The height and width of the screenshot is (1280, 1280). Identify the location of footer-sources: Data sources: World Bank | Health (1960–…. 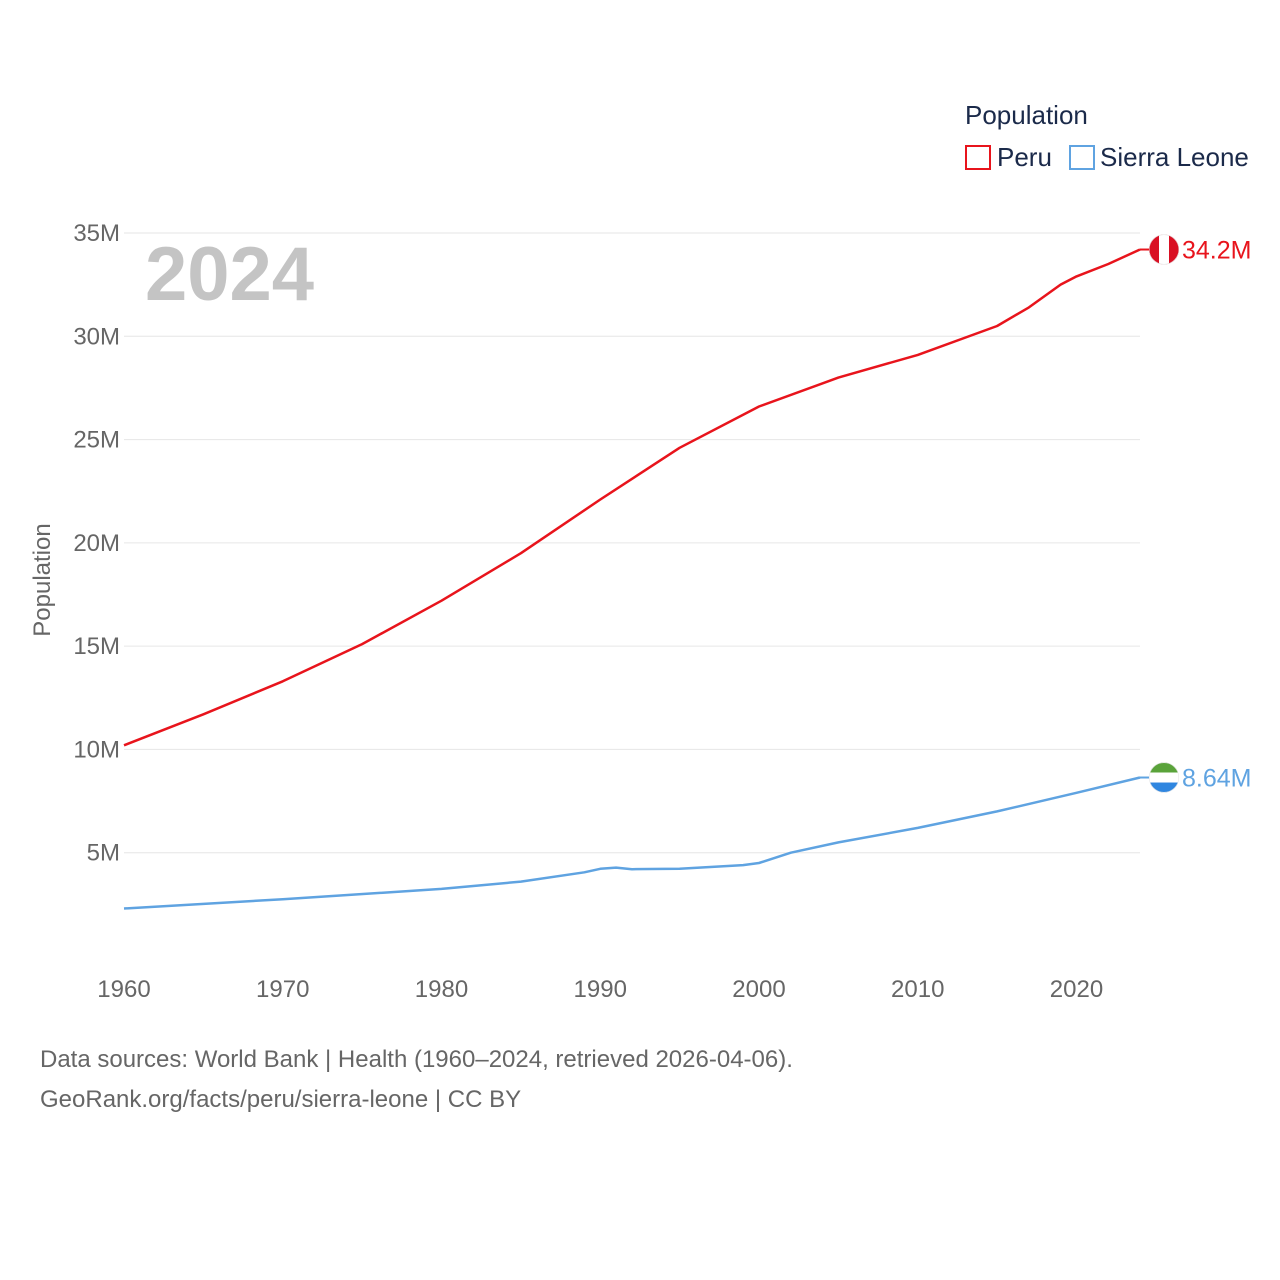
(416, 1059).